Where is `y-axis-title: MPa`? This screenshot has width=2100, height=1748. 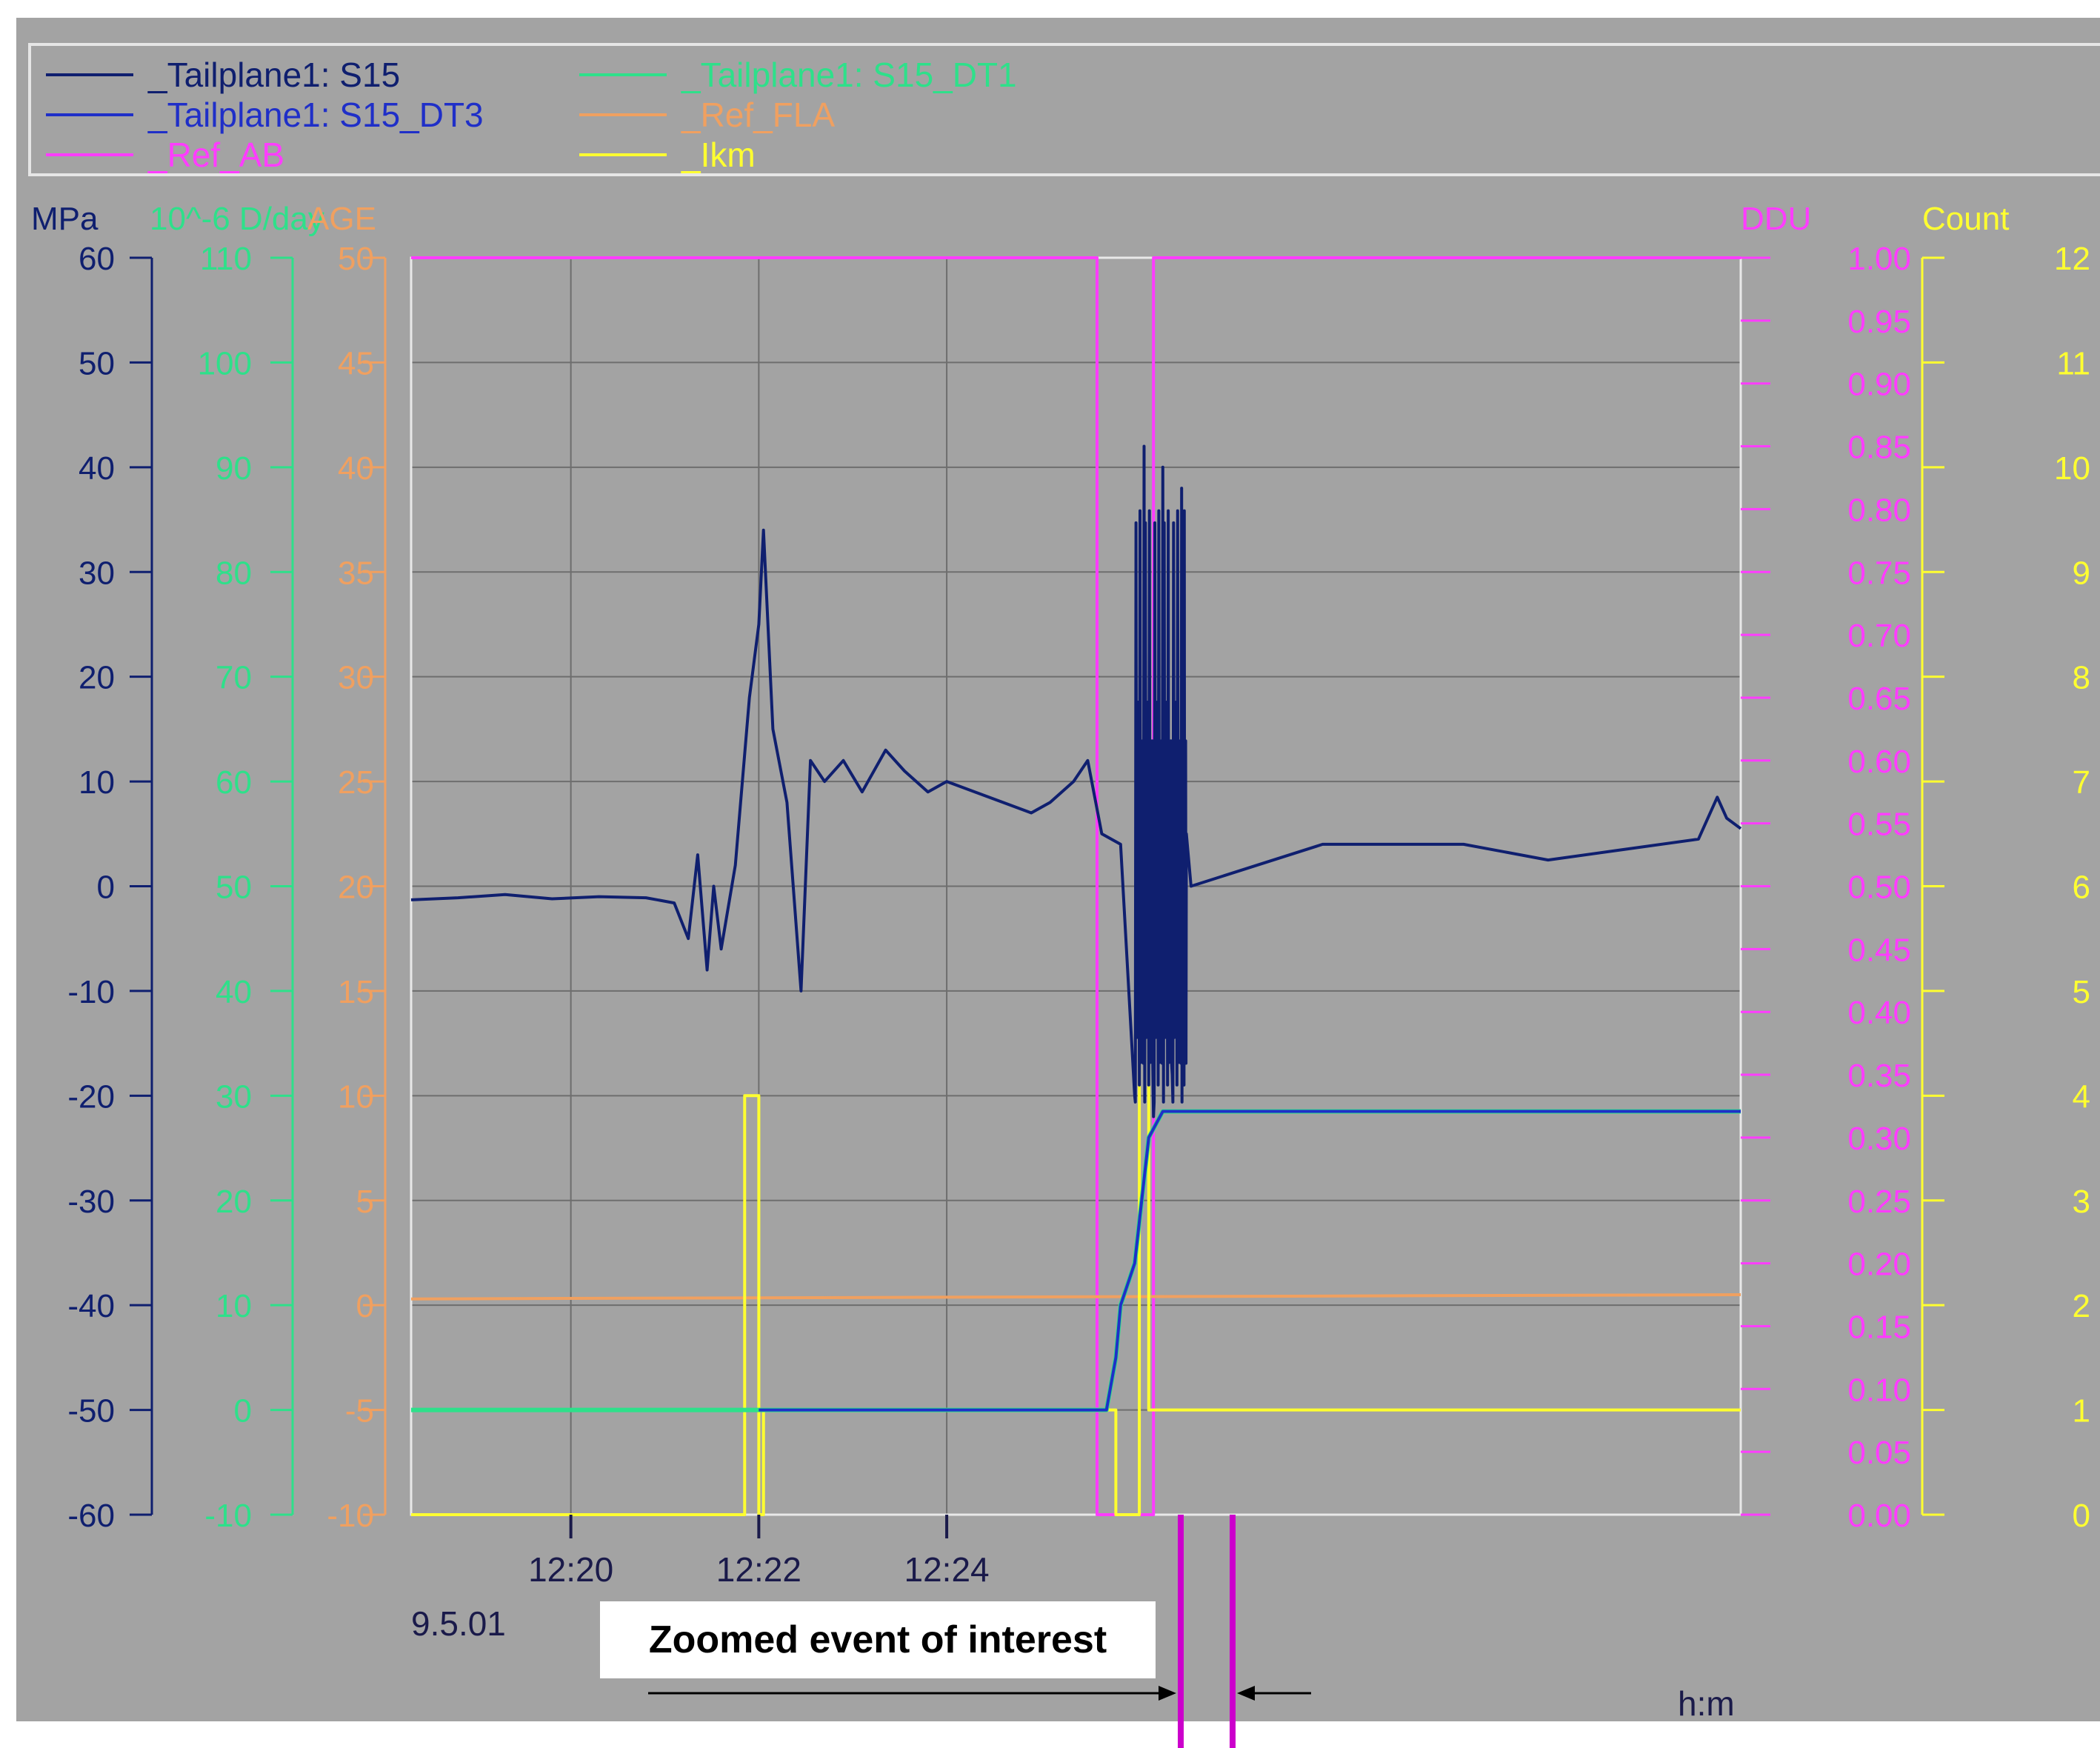 y-axis-title: MPa is located at coordinates (65, 219).